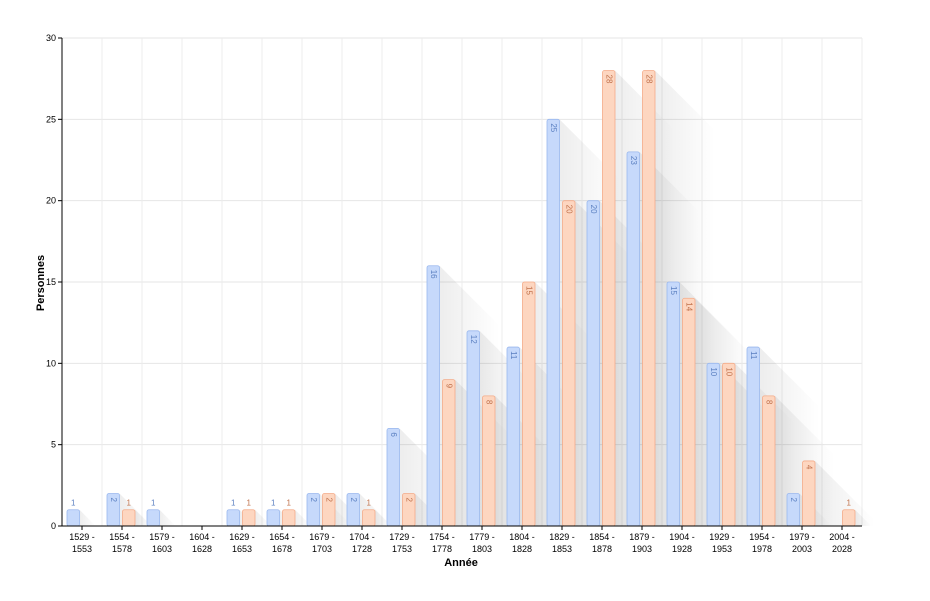  What do you see at coordinates (562, 537) in the screenshot?
I see `x-tick-label: 1829 -` at bounding box center [562, 537].